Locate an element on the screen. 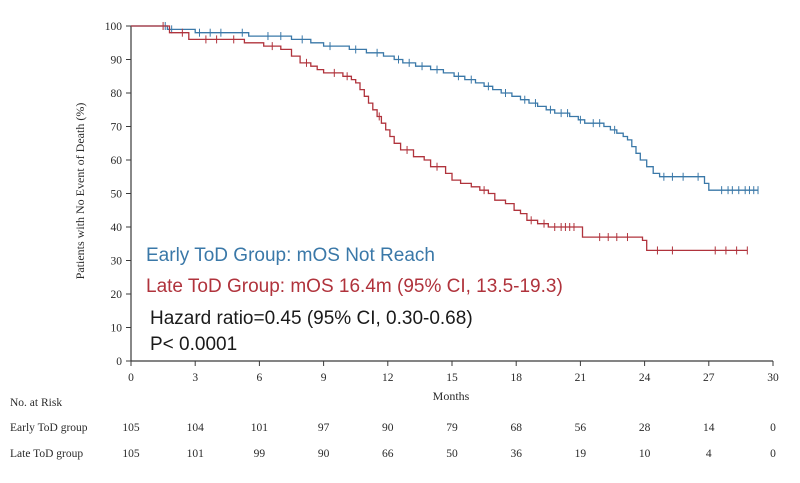  x-tick-label: 18 is located at coordinates (516, 378).